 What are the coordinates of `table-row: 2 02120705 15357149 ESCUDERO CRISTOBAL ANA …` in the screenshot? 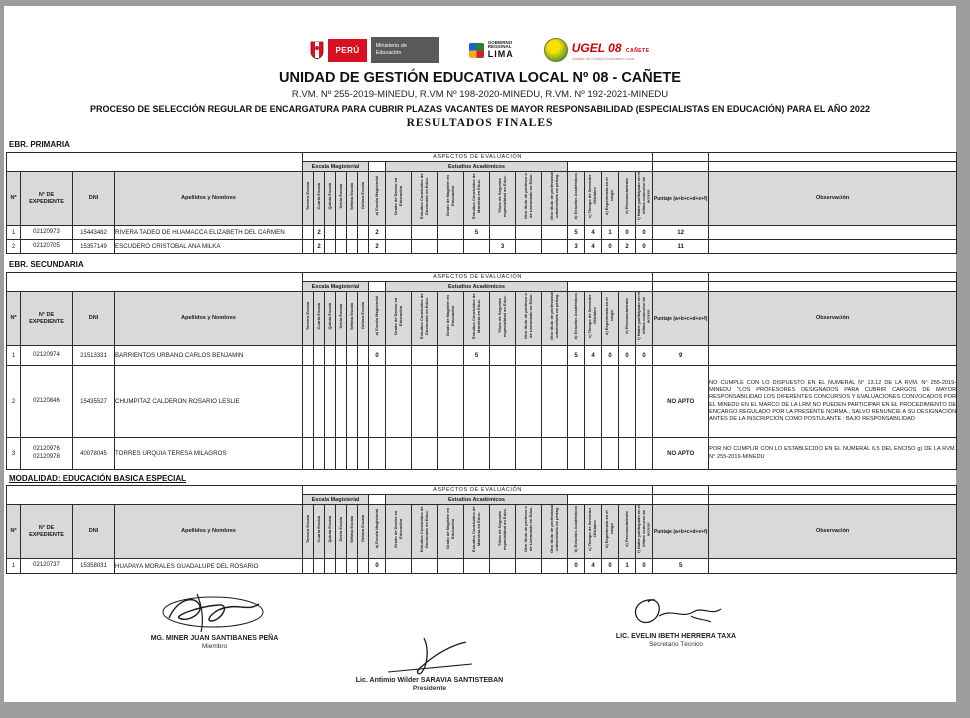 It's located at (482, 246).